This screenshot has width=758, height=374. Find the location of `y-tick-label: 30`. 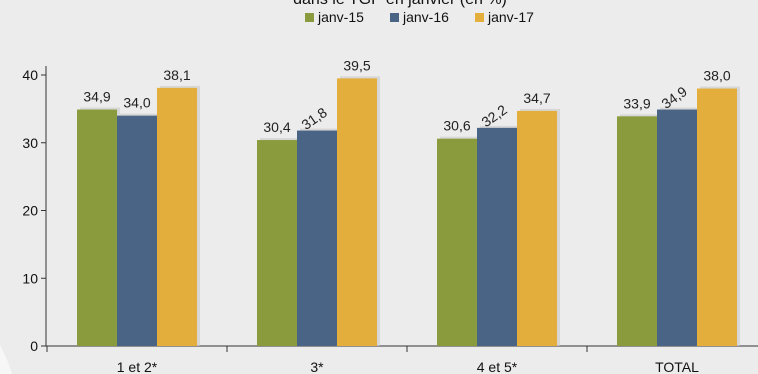

y-tick-label: 30 is located at coordinates (30, 143).